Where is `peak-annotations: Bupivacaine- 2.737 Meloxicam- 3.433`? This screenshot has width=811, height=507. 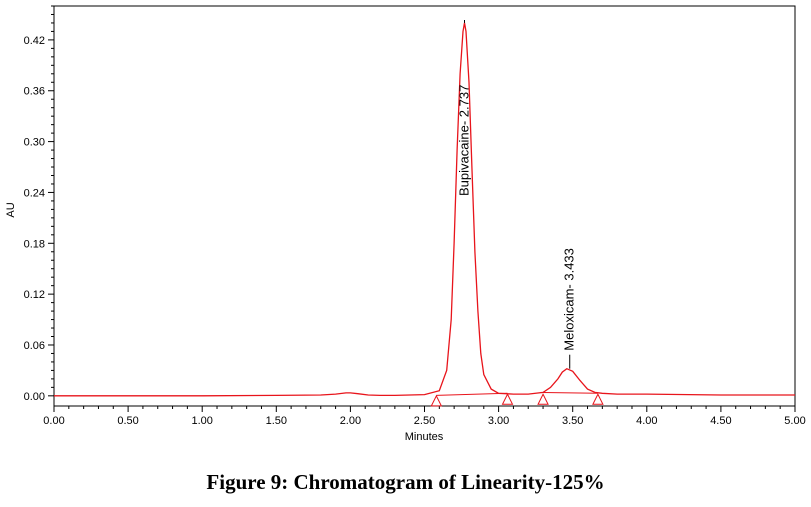 peak-annotations: Bupivacaine- 2.737 Meloxicam- 3.433 is located at coordinates (517, 194).